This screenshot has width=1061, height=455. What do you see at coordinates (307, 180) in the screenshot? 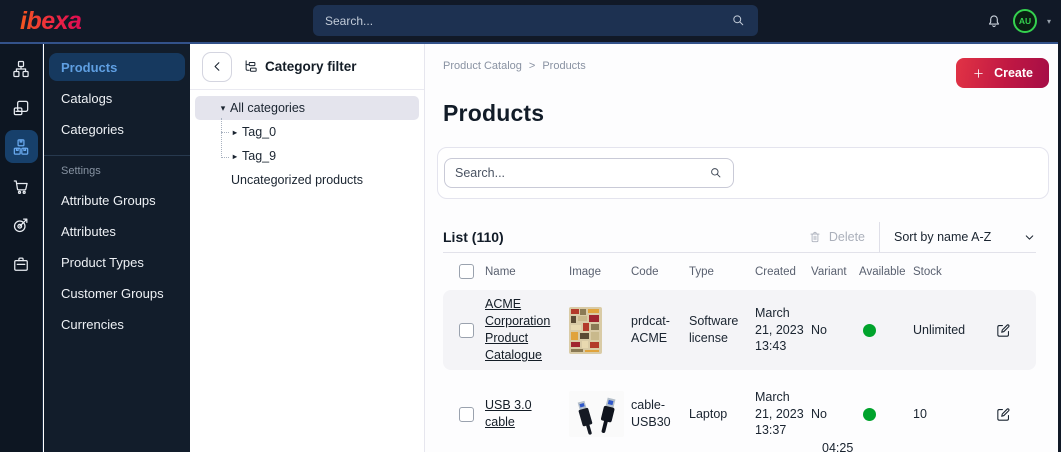
I see `tree-item-uncategorized: Uncategorized products` at bounding box center [307, 180].